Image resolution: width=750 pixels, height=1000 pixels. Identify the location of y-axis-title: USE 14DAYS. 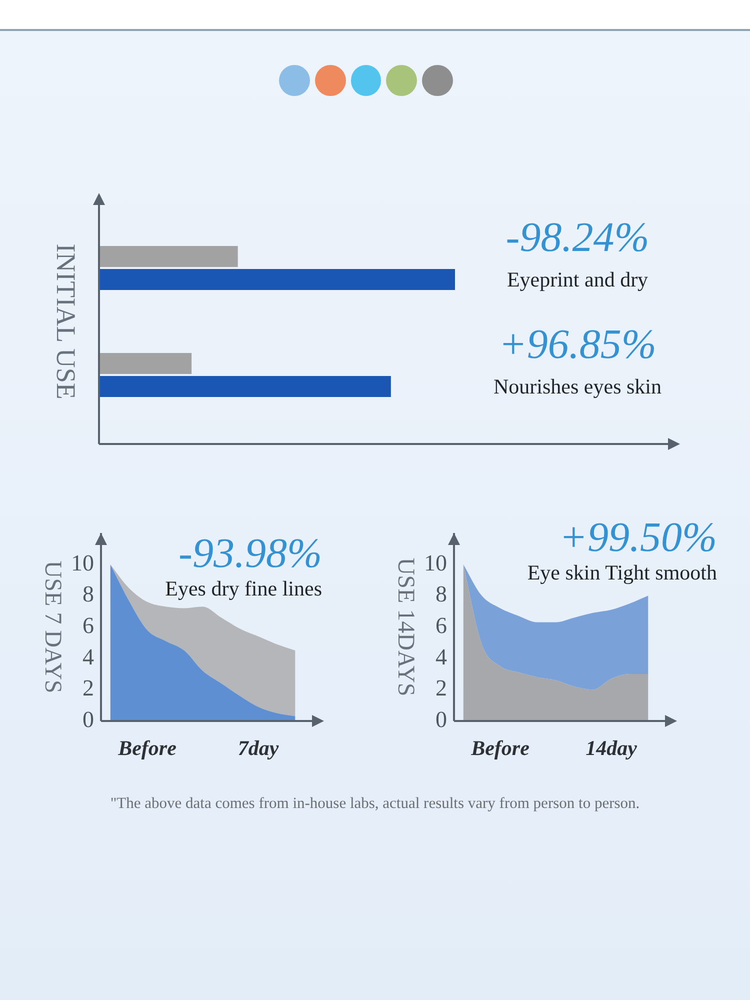
(405, 627).